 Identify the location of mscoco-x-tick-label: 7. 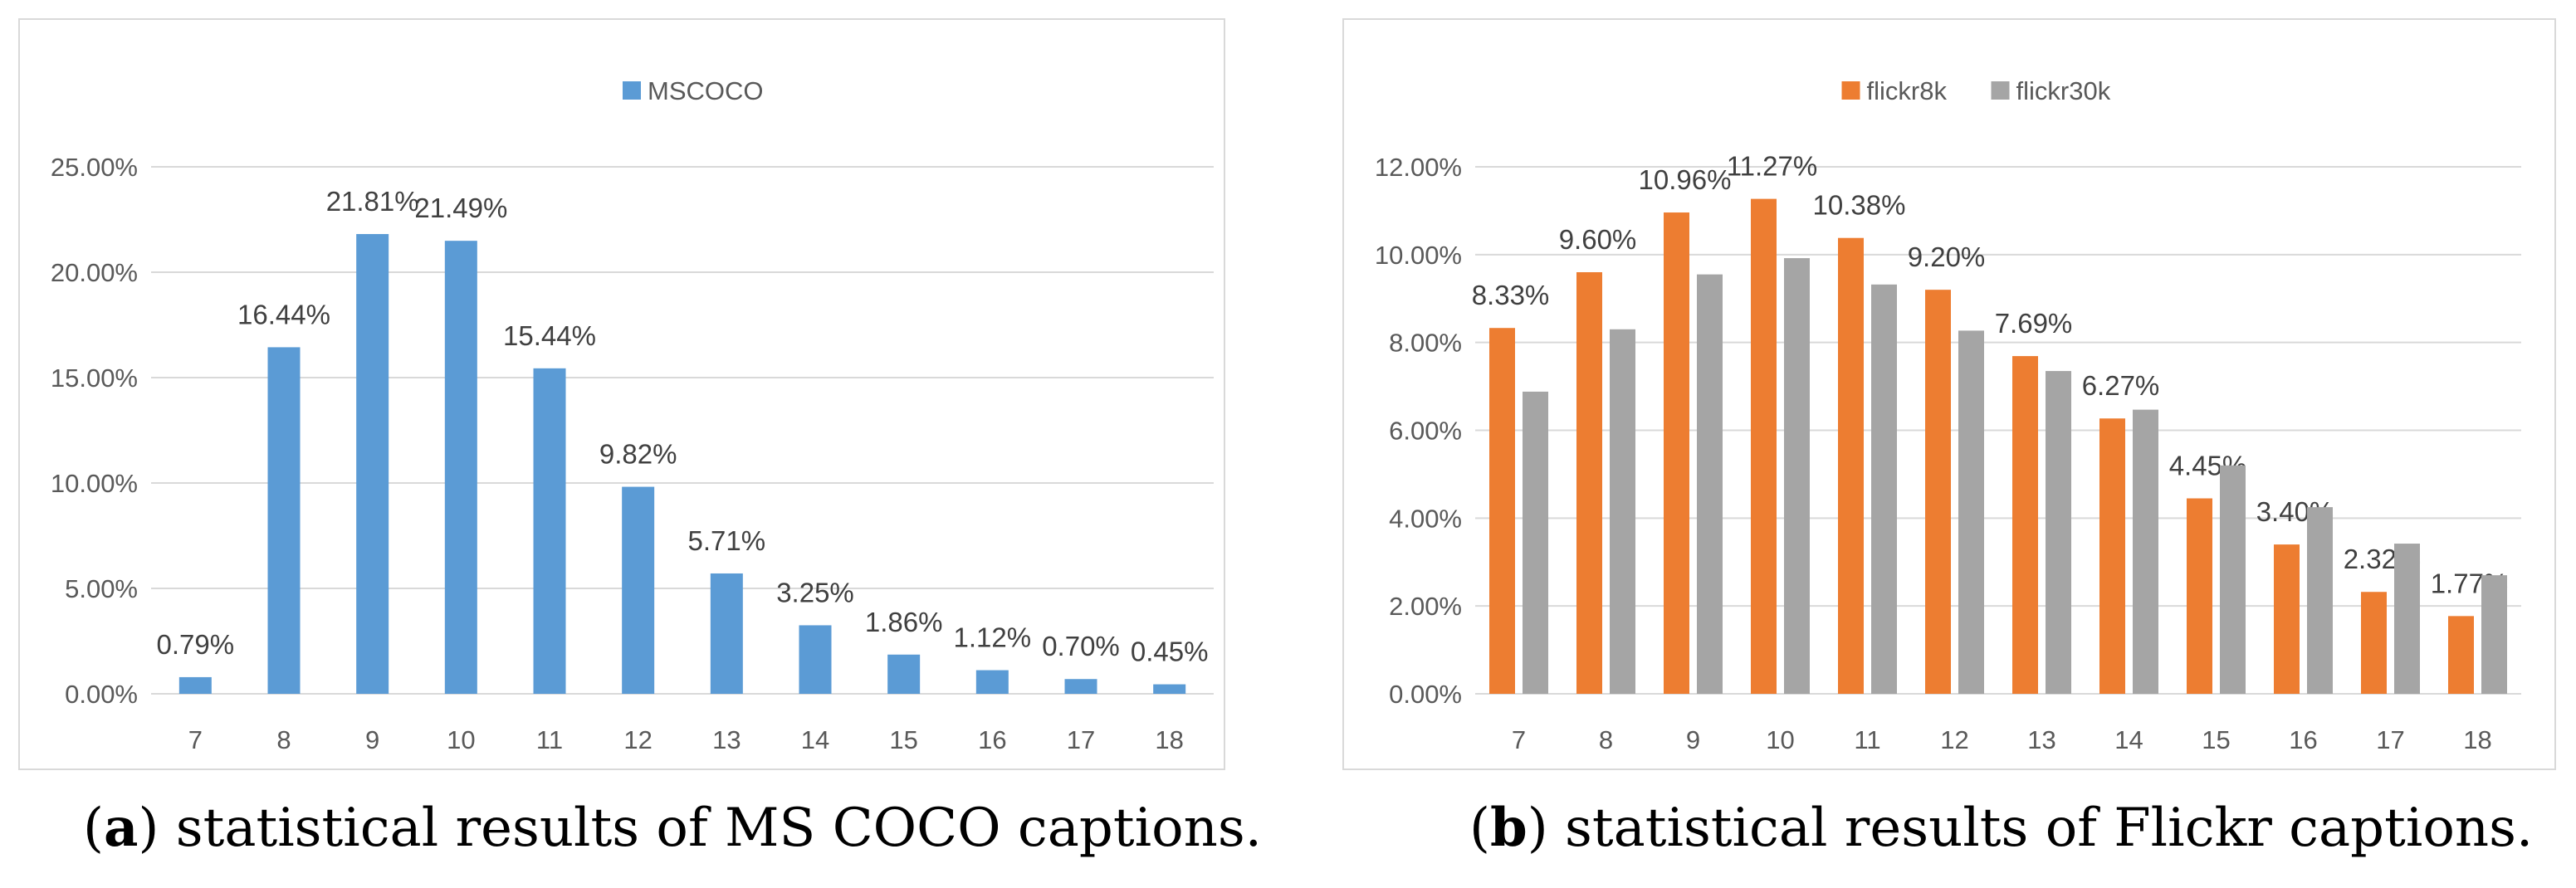
(195, 739).